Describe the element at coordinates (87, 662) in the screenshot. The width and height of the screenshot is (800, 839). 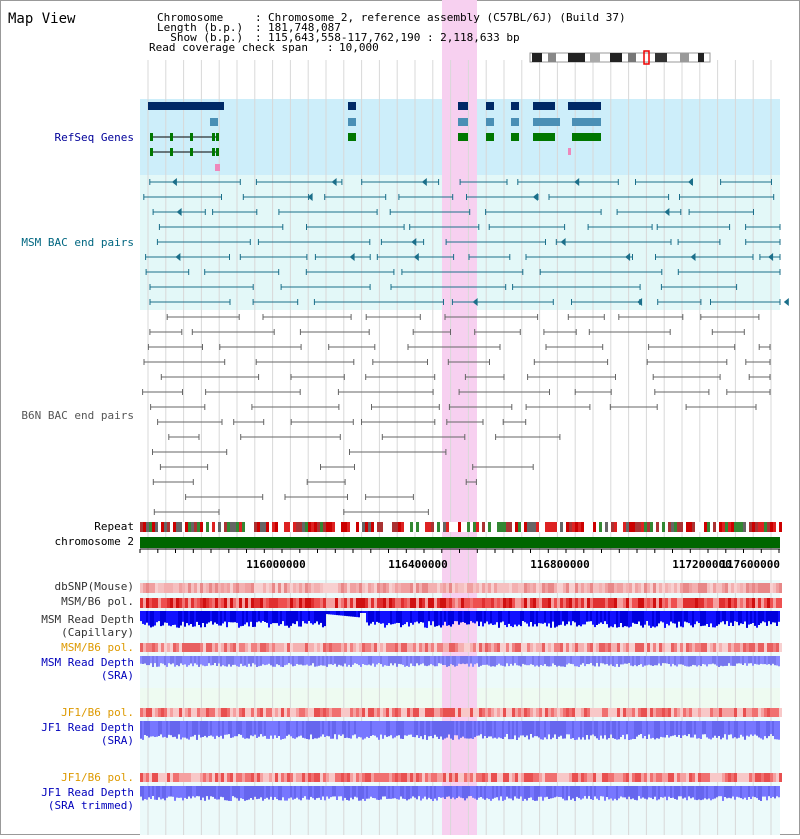
I see `track-label-msm-depth-sra: MSM Read Depth` at that location.